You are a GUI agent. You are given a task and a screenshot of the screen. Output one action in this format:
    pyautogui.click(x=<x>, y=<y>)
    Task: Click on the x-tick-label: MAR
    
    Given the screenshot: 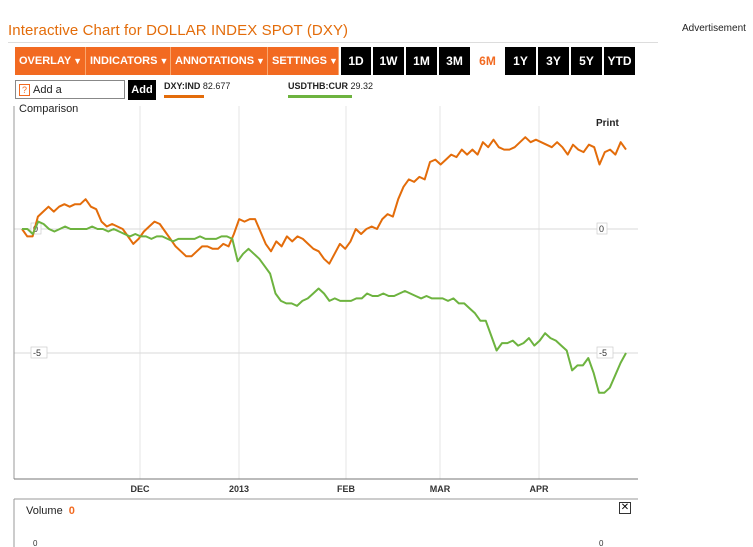 What is the action you would take?
    pyautogui.click(x=440, y=489)
    